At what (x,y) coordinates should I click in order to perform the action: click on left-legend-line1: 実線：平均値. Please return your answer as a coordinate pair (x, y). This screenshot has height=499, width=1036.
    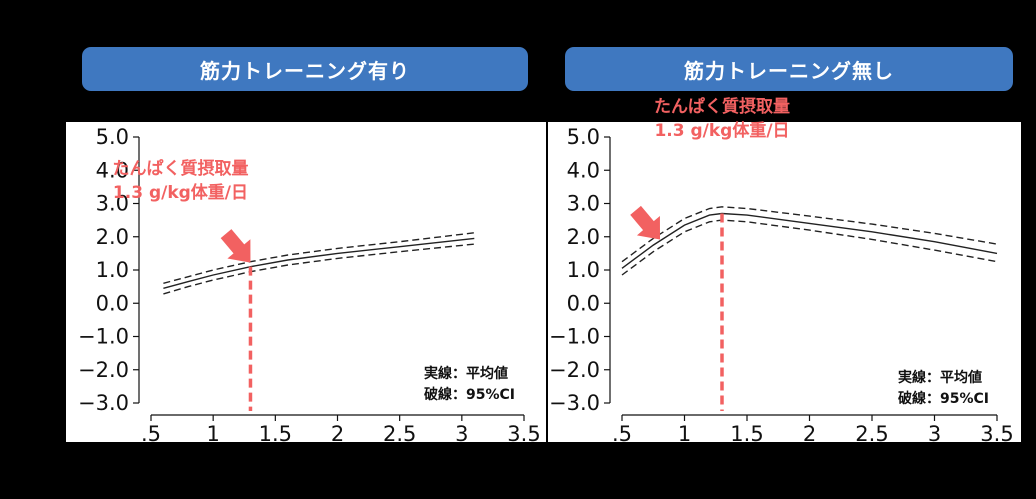
    Looking at the image, I should click on (466, 373).